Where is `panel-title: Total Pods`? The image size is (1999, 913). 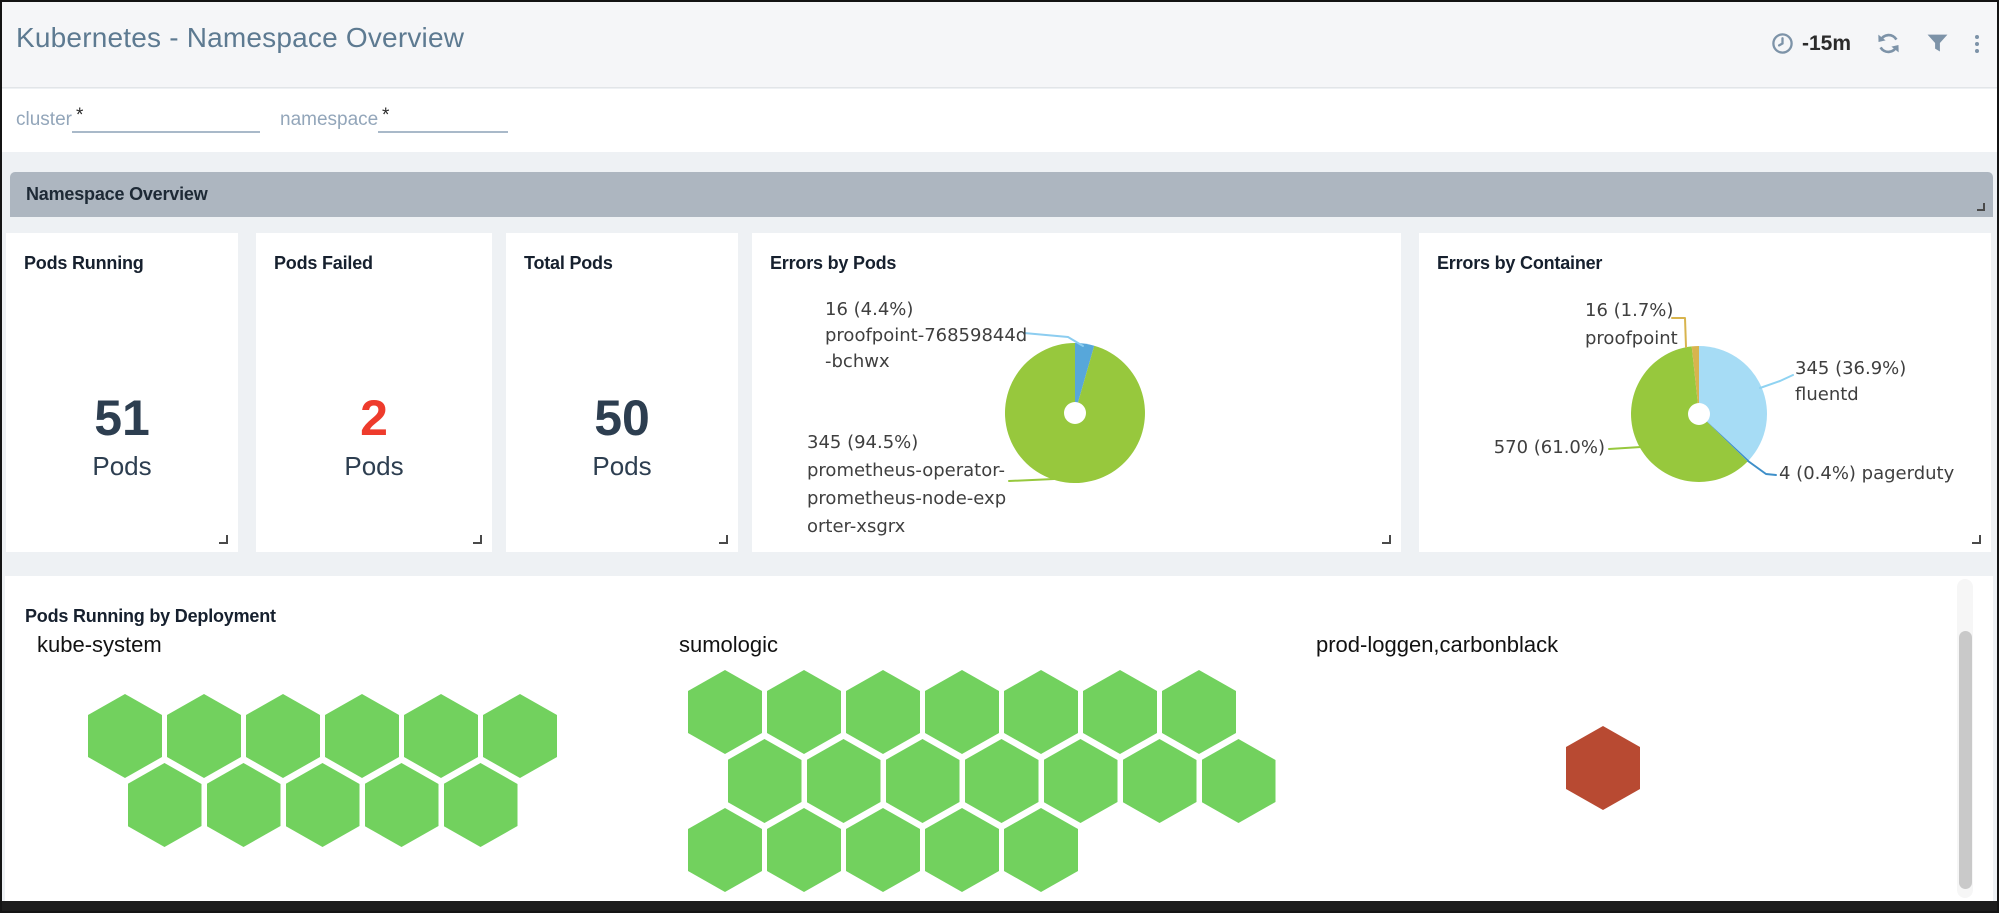 panel-title: Total Pods is located at coordinates (568, 263).